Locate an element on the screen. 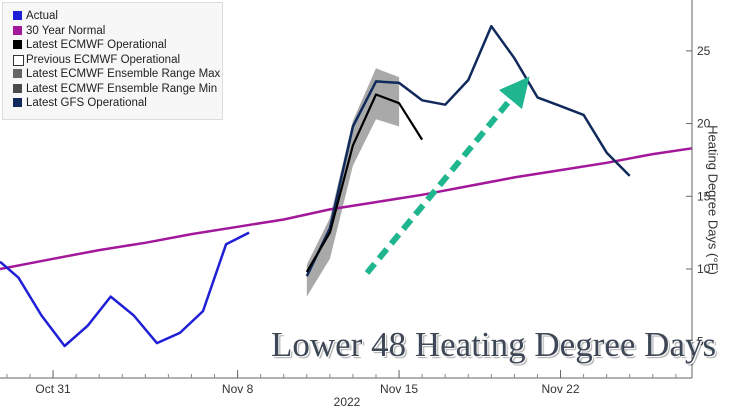 The height and width of the screenshot is (410, 735). x-tick-label: Nov 22 is located at coordinates (561, 389).